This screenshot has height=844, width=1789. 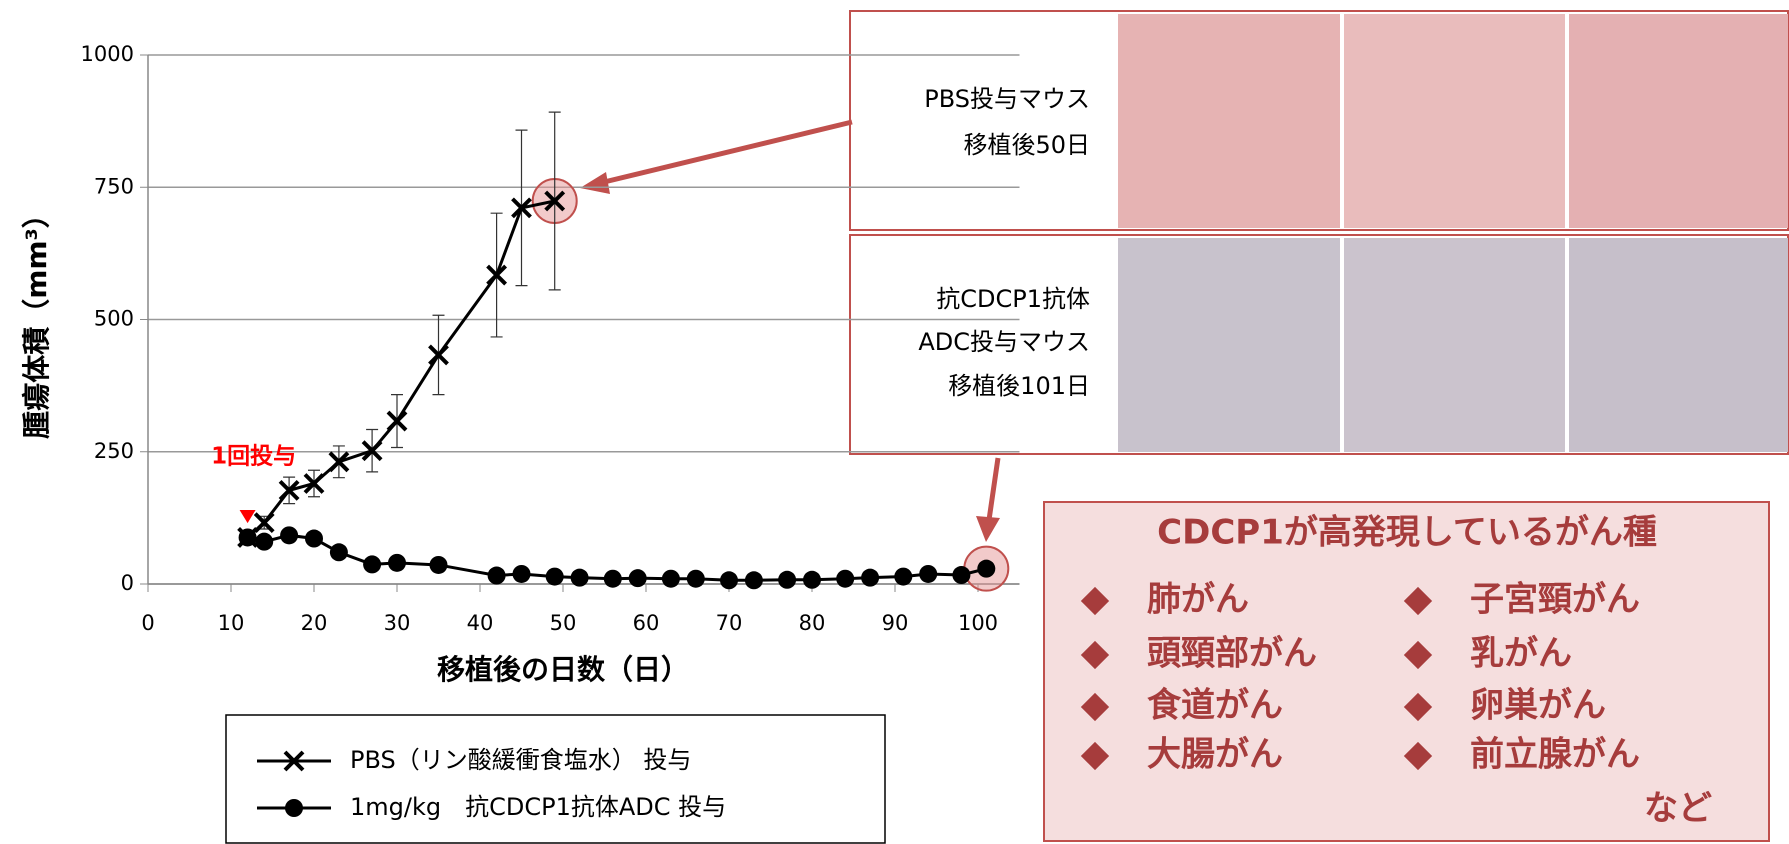 What do you see at coordinates (114, 451) in the screenshot?
I see `y-tick-label: 250` at bounding box center [114, 451].